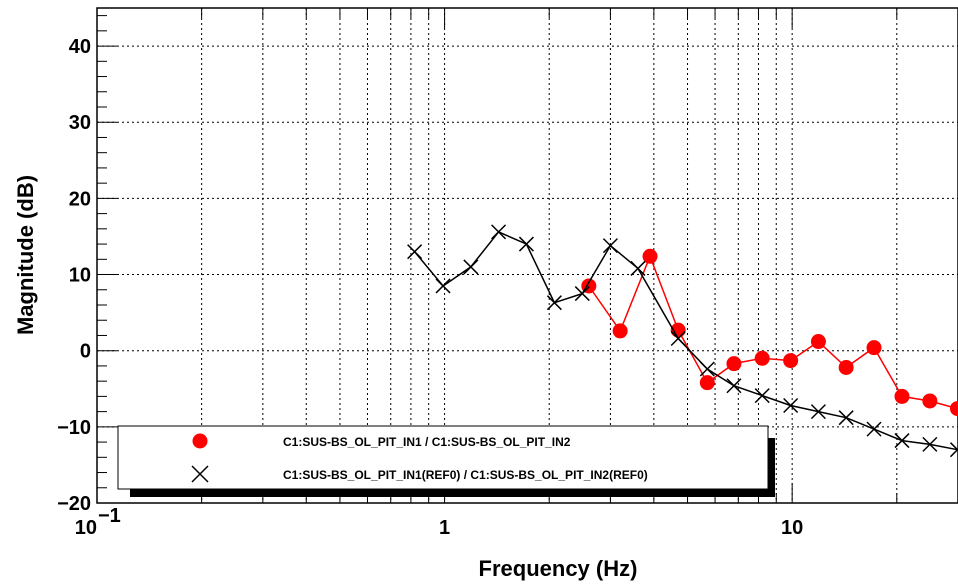 The height and width of the screenshot is (586, 958). Describe the element at coordinates (74, 428) in the screenshot. I see `y-tick-label: −10` at that location.